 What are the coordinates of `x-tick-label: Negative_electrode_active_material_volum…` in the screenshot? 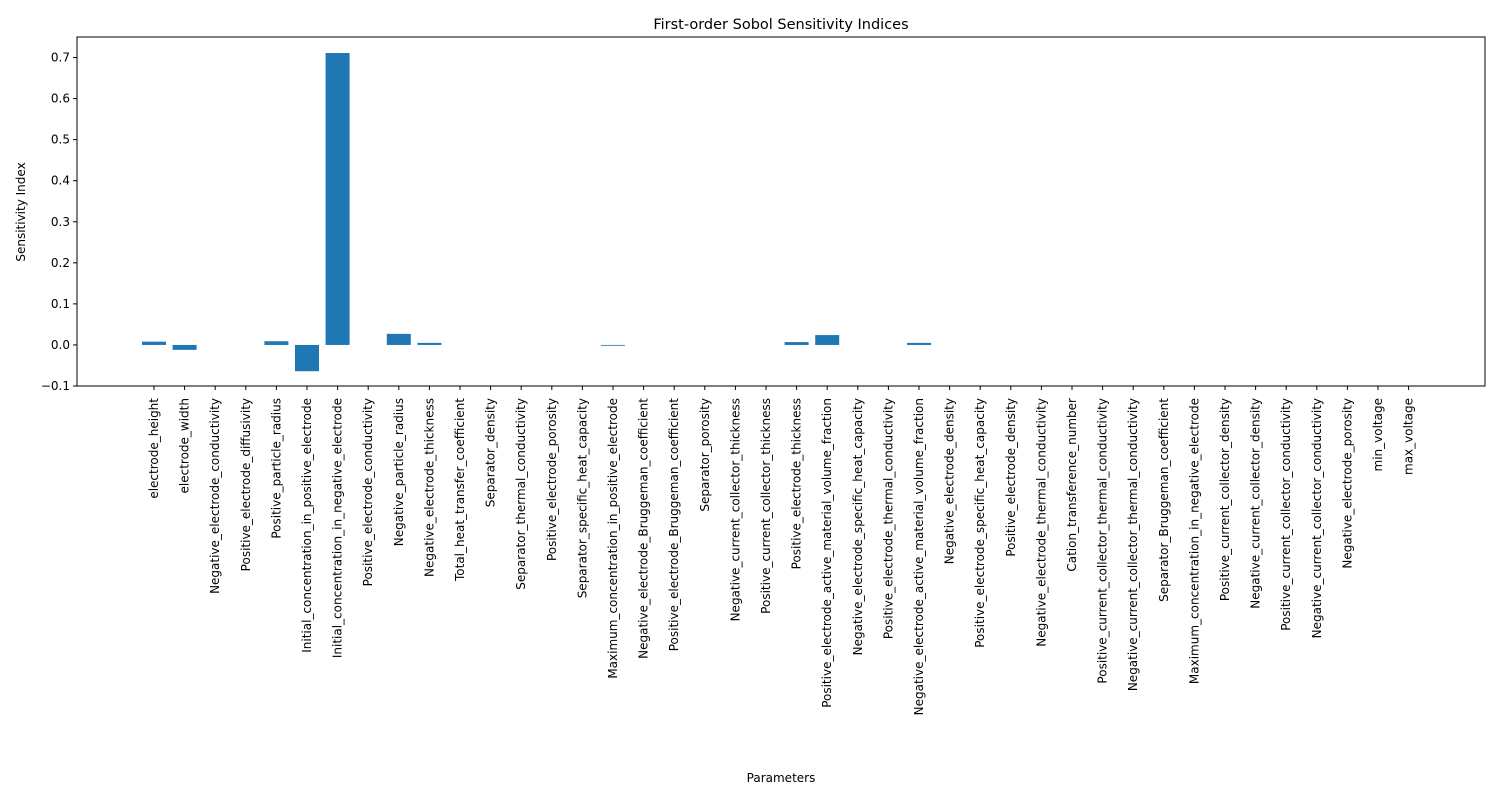 It's located at (919, 556).